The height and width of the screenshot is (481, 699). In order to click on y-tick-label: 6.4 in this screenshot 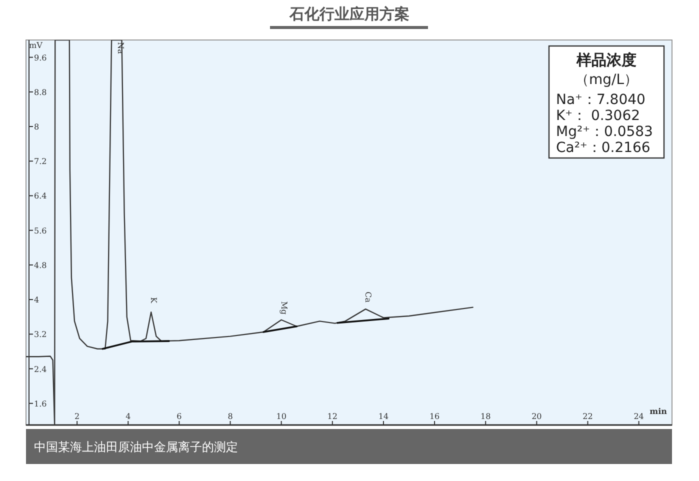, I will do `click(40, 196)`.